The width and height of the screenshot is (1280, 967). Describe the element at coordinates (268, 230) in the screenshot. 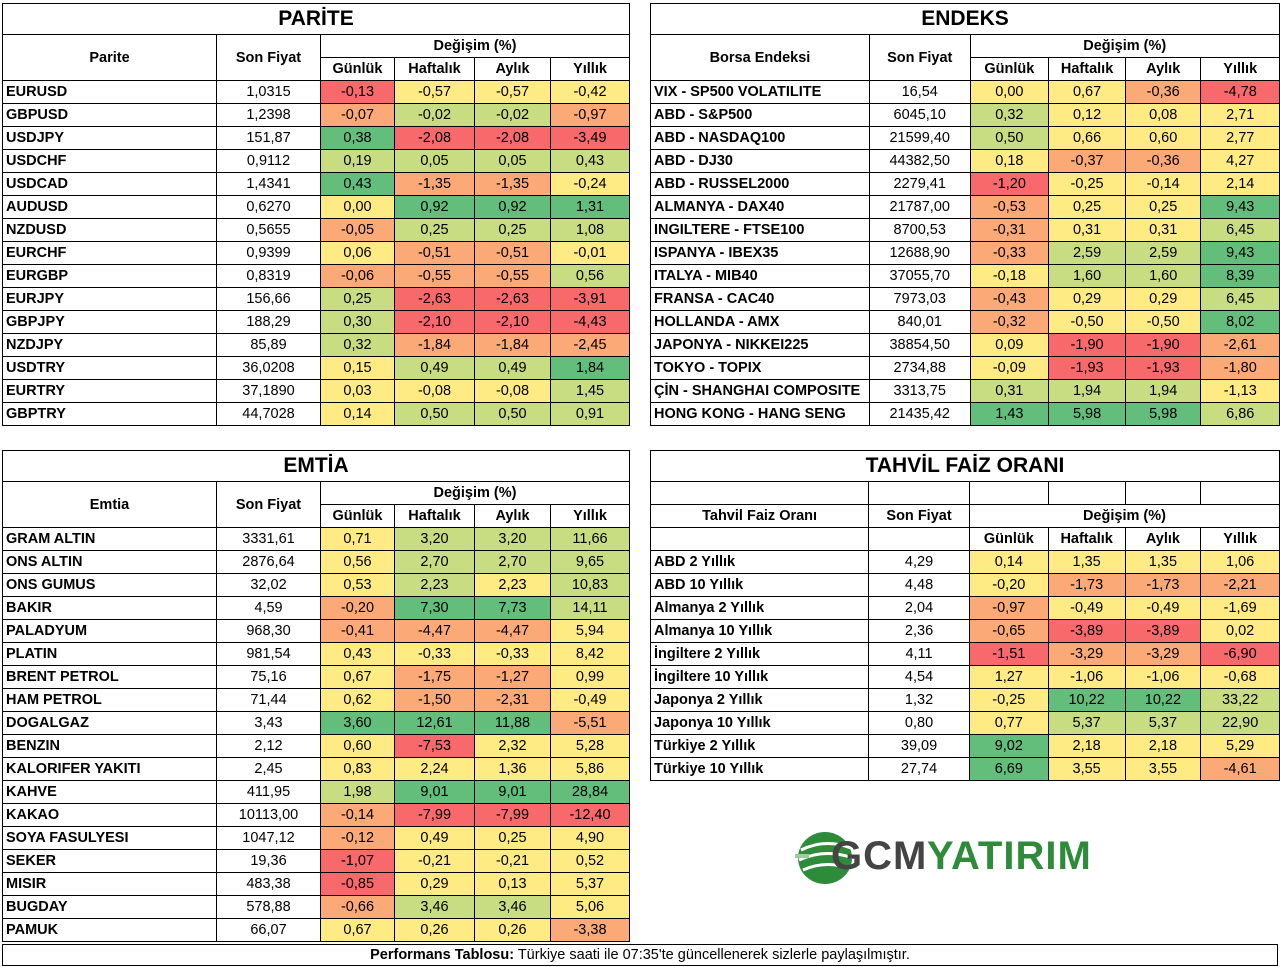

I see `last-price: 0,5655` at that location.